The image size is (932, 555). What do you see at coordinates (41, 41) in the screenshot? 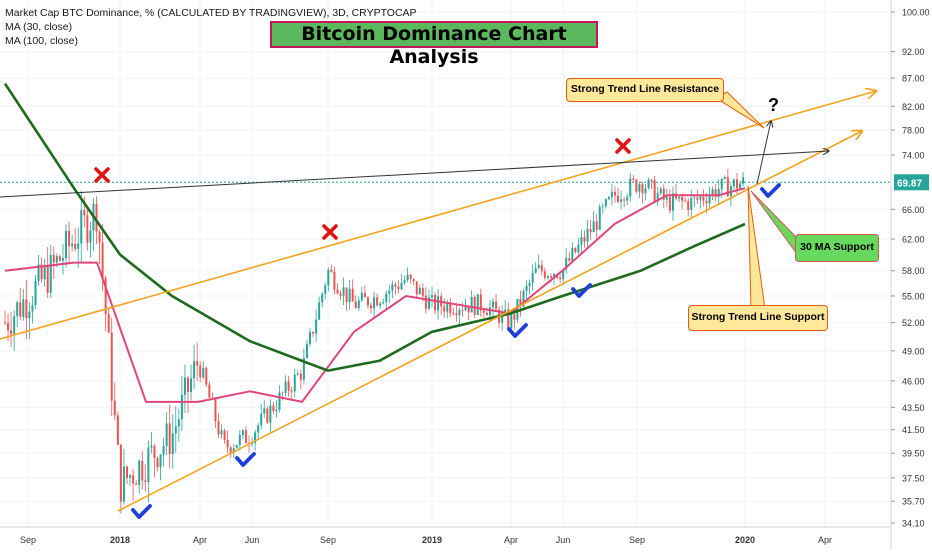
I see `ma100-legend: MA (100, close)` at bounding box center [41, 41].